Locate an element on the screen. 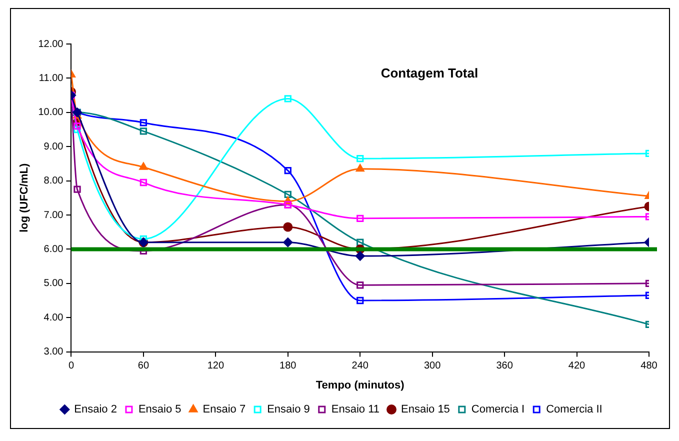 This screenshot has width=679, height=441. y-tick-label: 8.00 is located at coordinates (54, 181).